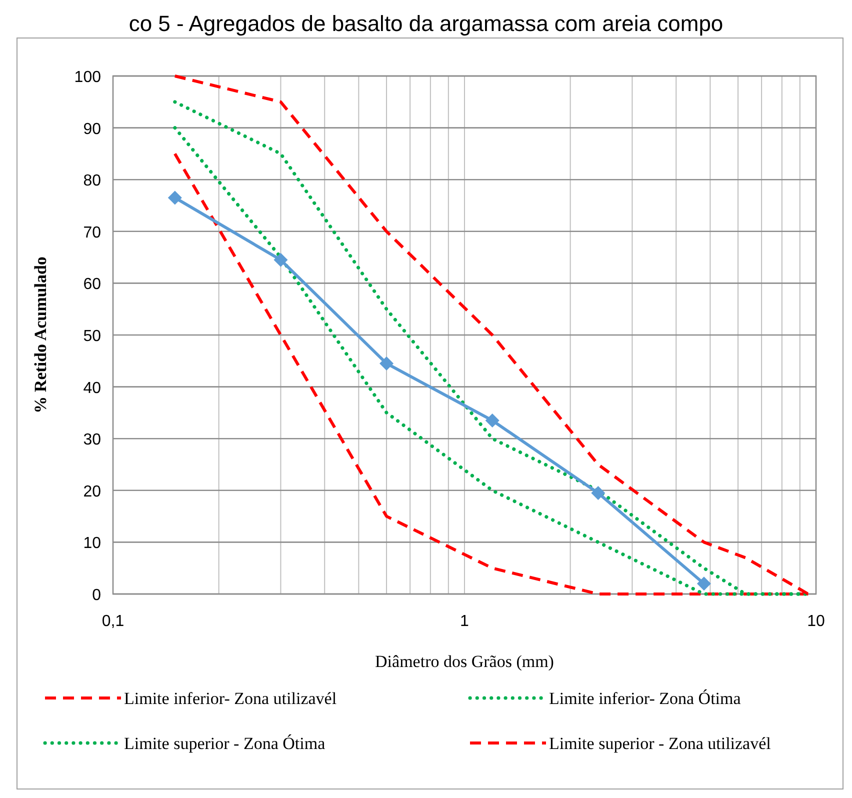  Describe the element at coordinates (92, 336) in the screenshot. I see `y-tick-label: 50` at that location.